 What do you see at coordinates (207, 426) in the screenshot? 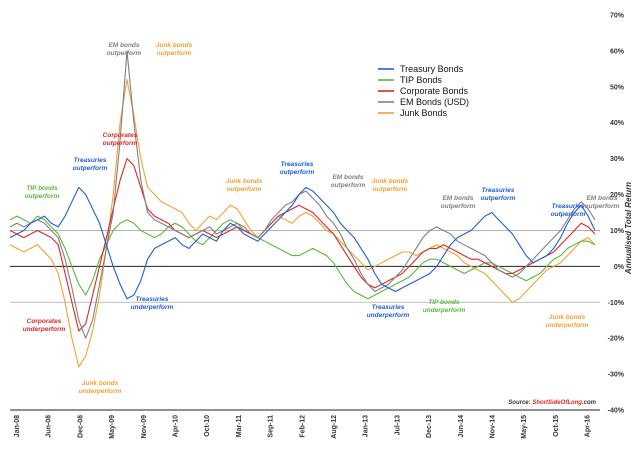
I see `x-tick-label: Oct-10` at bounding box center [207, 426].